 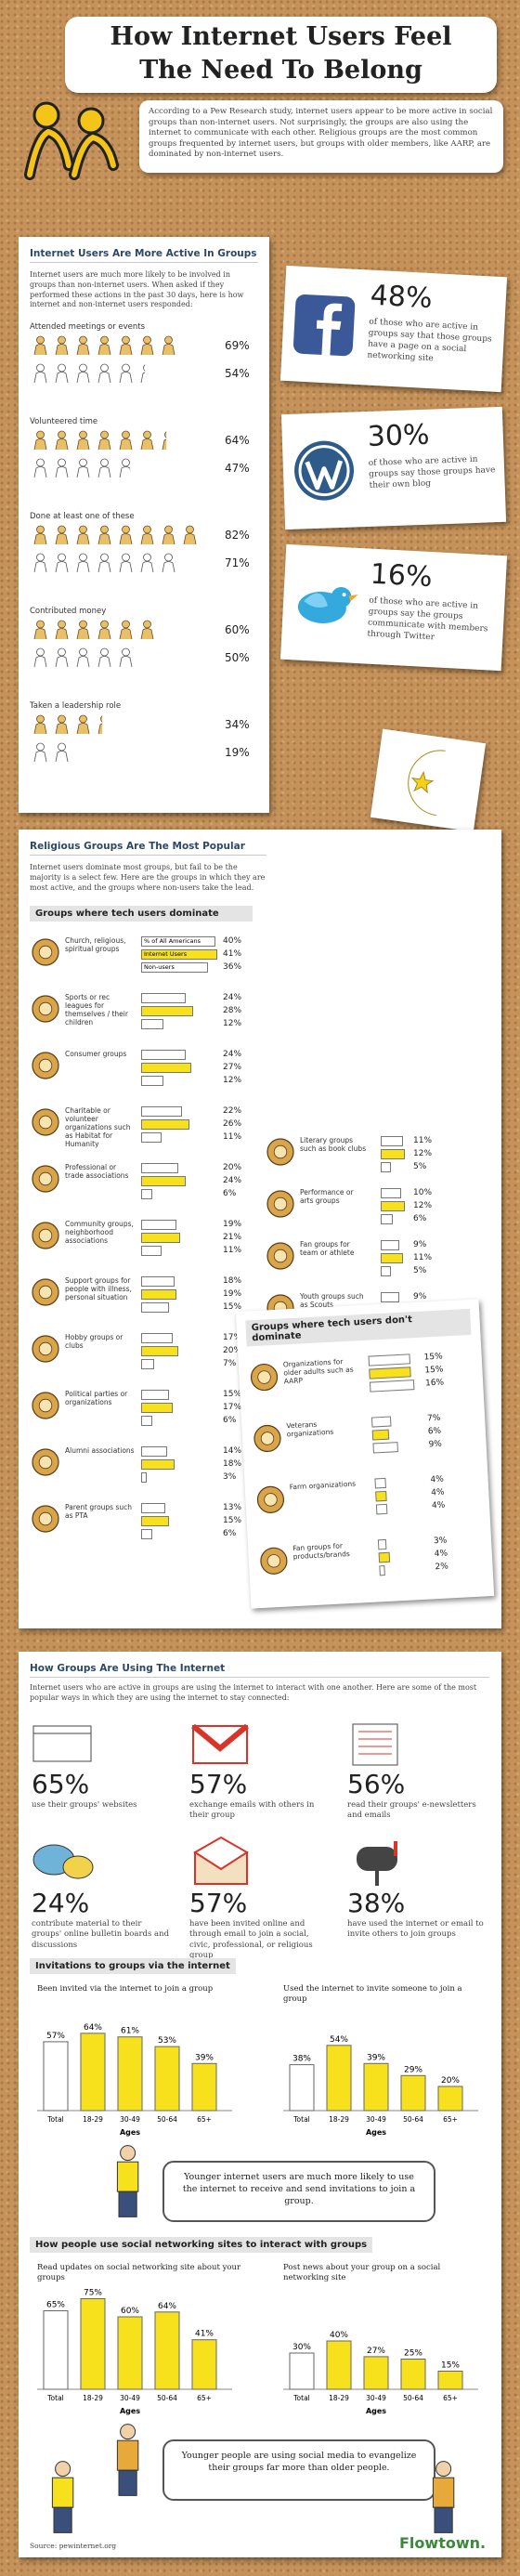 I want to click on logo: Flowtown., so click(x=443, y=2543).